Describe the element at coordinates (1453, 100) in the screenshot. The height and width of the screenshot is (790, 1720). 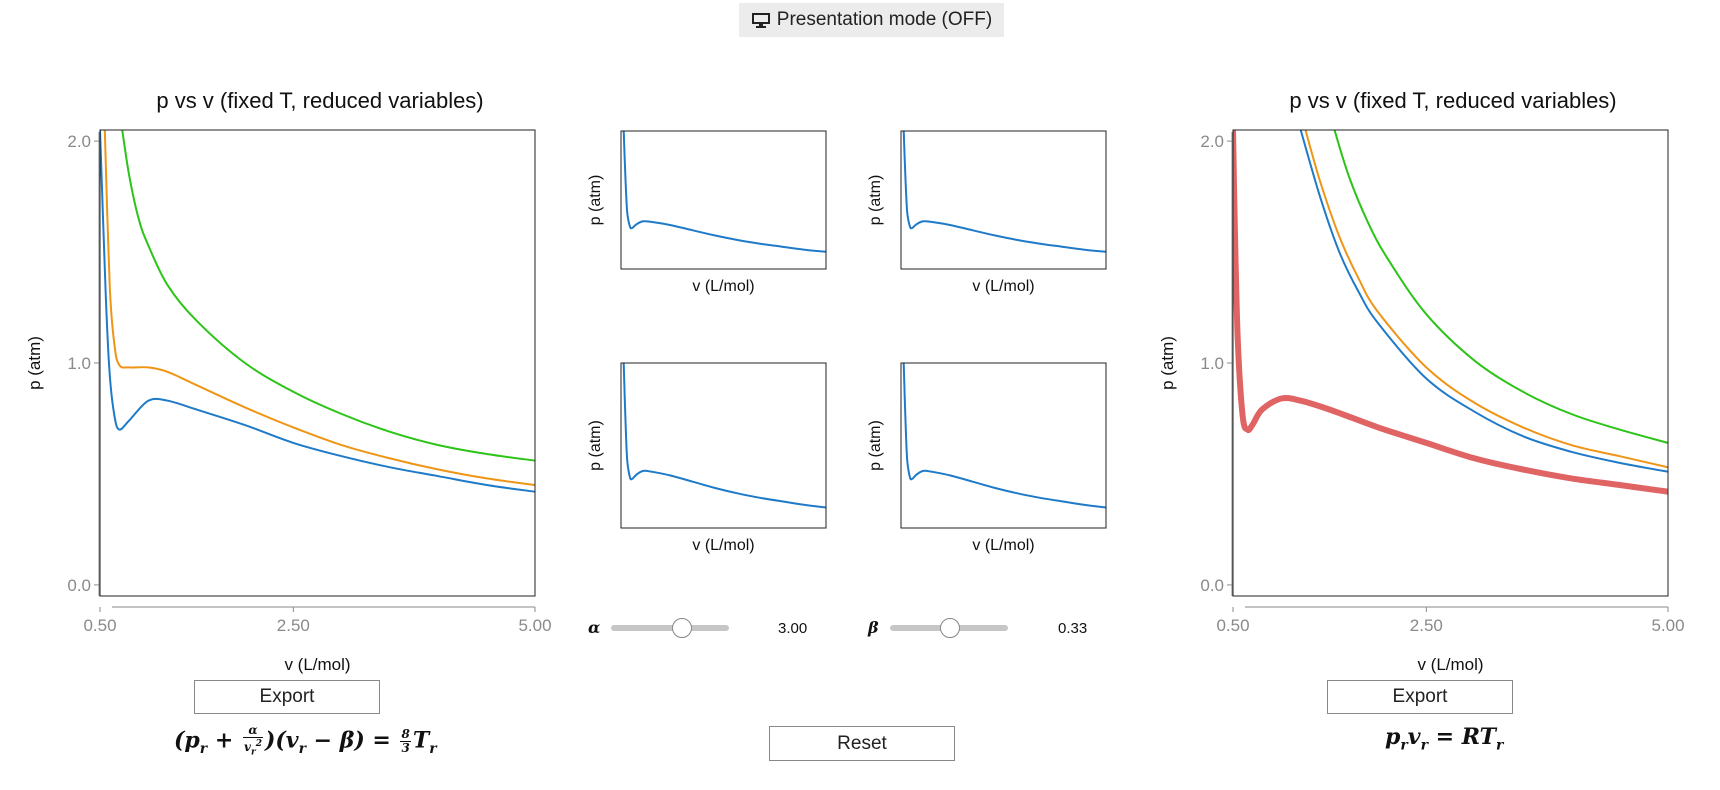
I see `right-plot-title: p vs v (fixed T, reduced variables)` at that location.